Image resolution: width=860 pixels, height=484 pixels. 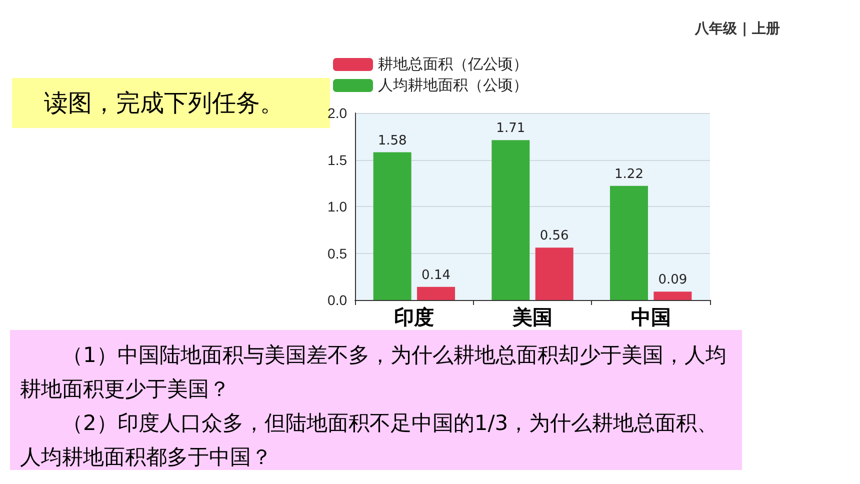 What do you see at coordinates (338, 113) in the screenshot?
I see `y-tick-label: 2.0` at bounding box center [338, 113].